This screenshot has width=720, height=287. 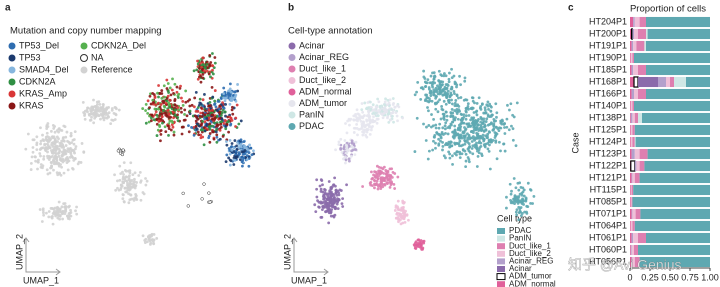 I want to click on x-tick-label: 1.00, so click(x=710, y=277).